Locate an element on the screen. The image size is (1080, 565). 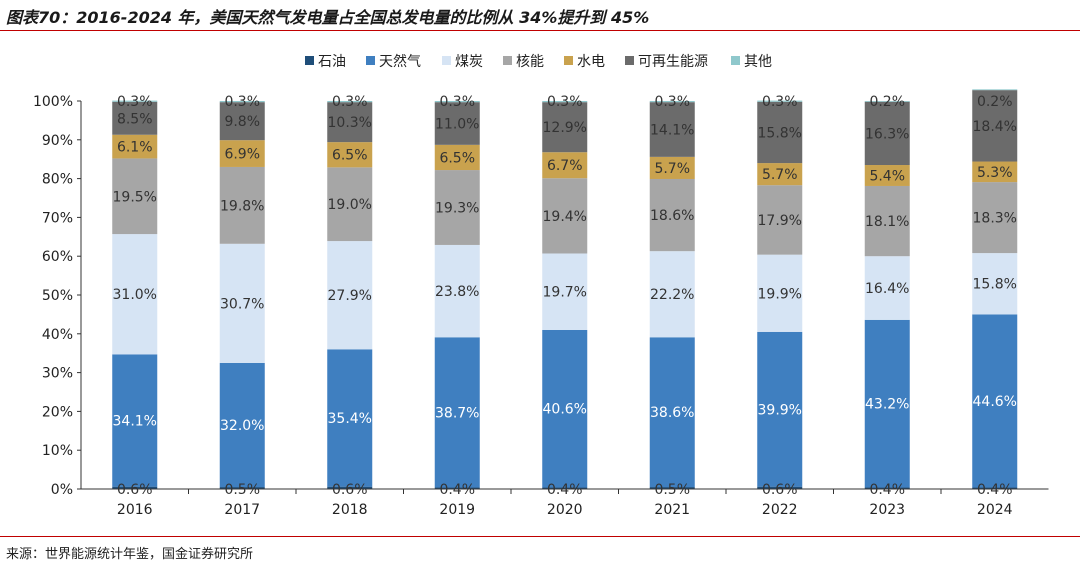
y-tick-label: 70% is located at coordinates (57, 218).